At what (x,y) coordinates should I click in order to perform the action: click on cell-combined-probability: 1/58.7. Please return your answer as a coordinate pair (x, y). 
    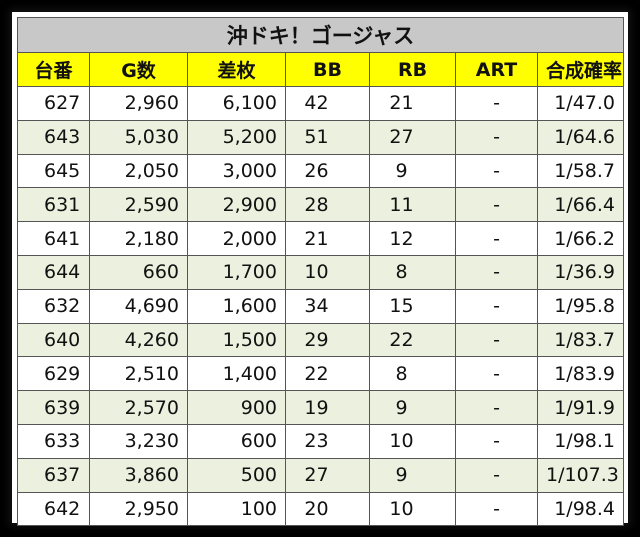
    Looking at the image, I should click on (580, 171).